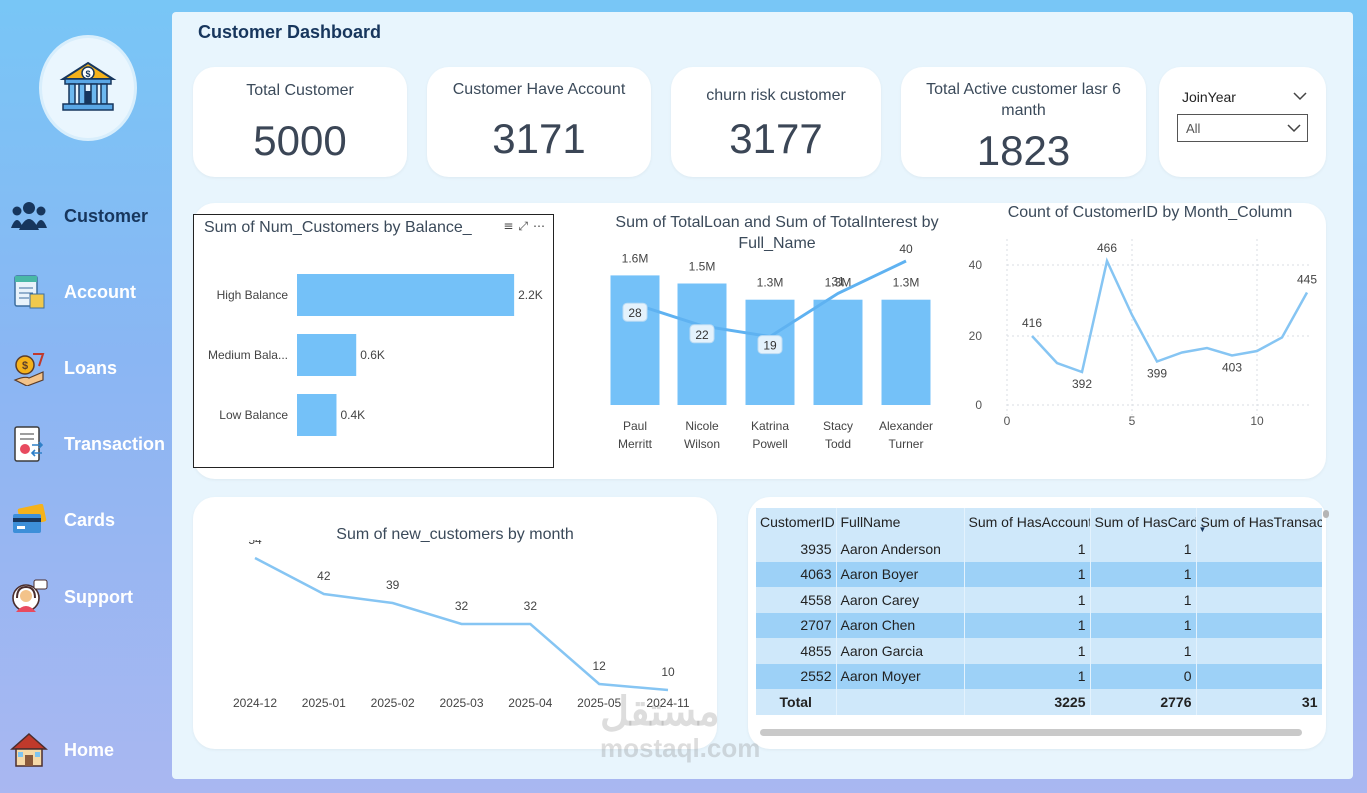 This screenshot has height=793, width=1367. What do you see at coordinates (255, 543) in the screenshot?
I see `point-label: 54` at bounding box center [255, 543].